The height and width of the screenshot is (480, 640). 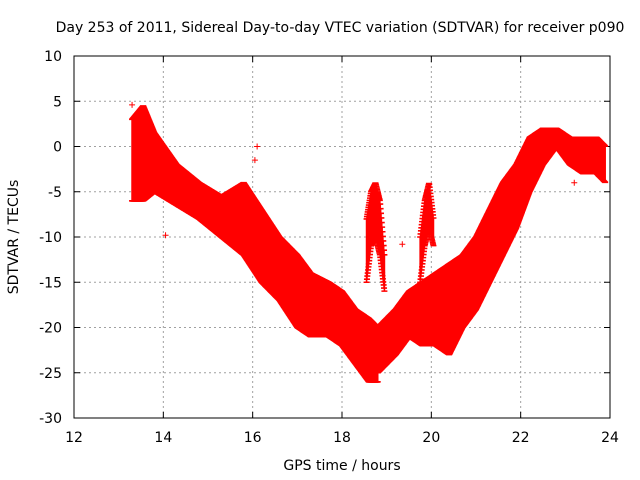 What do you see at coordinates (57, 148) in the screenshot?
I see `y-tick-label: 0` at bounding box center [57, 148].